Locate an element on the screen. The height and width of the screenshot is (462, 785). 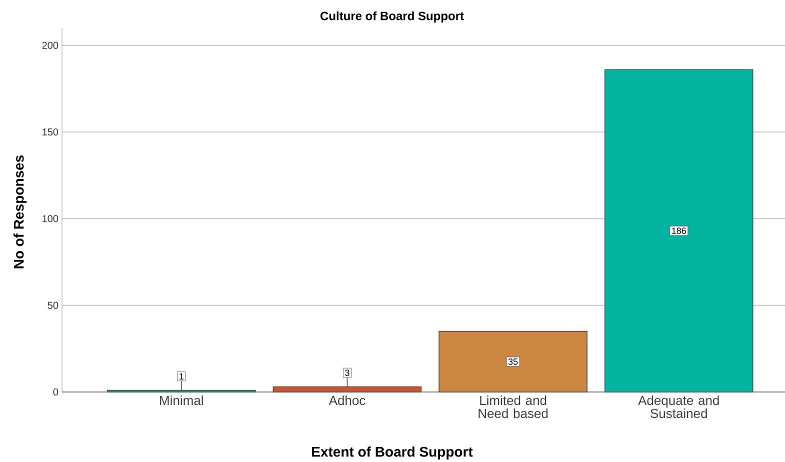
x-tick-label: Limited and Need based is located at coordinates (513, 407).